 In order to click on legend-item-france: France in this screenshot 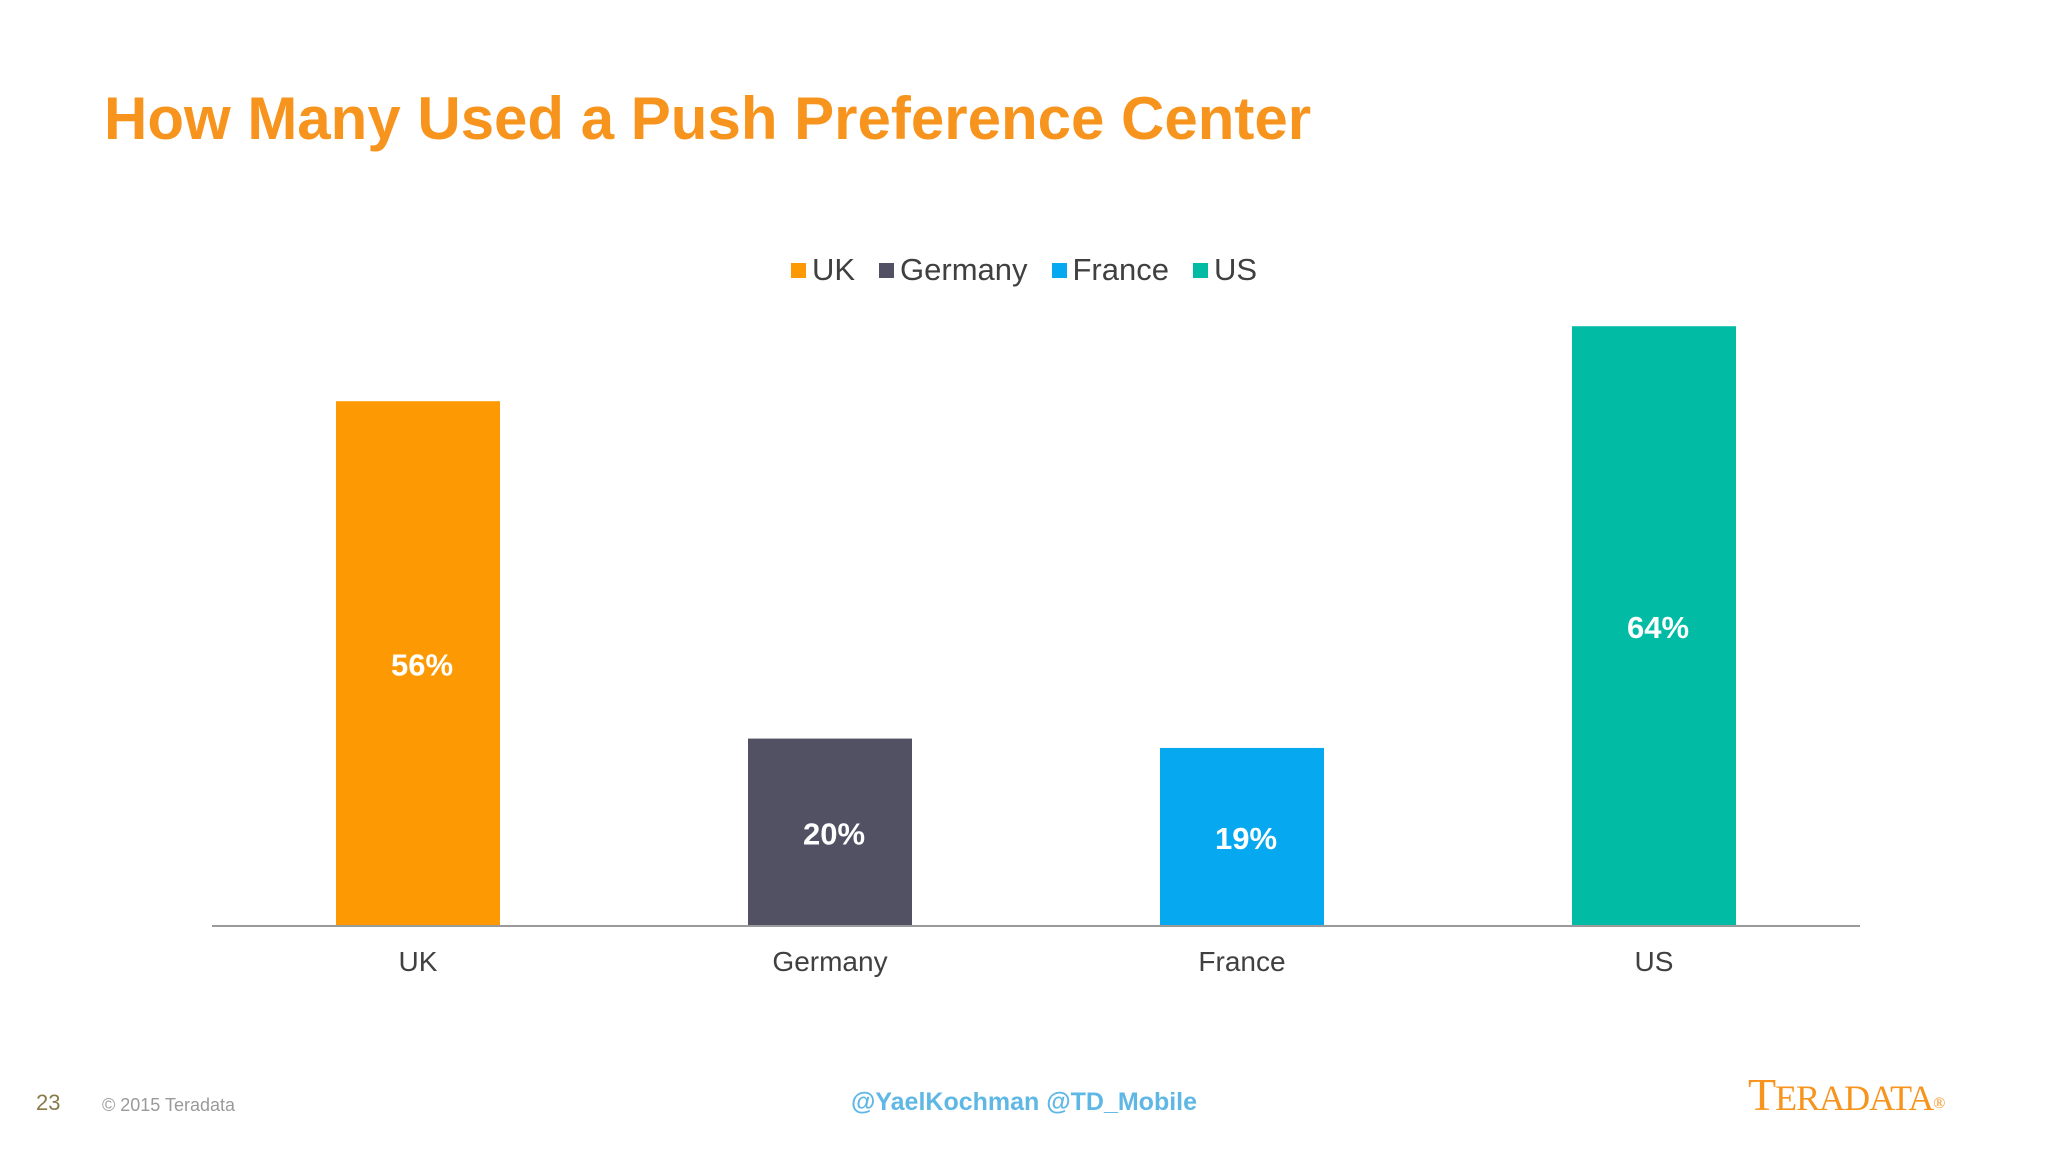, I will do `click(1110, 270)`.